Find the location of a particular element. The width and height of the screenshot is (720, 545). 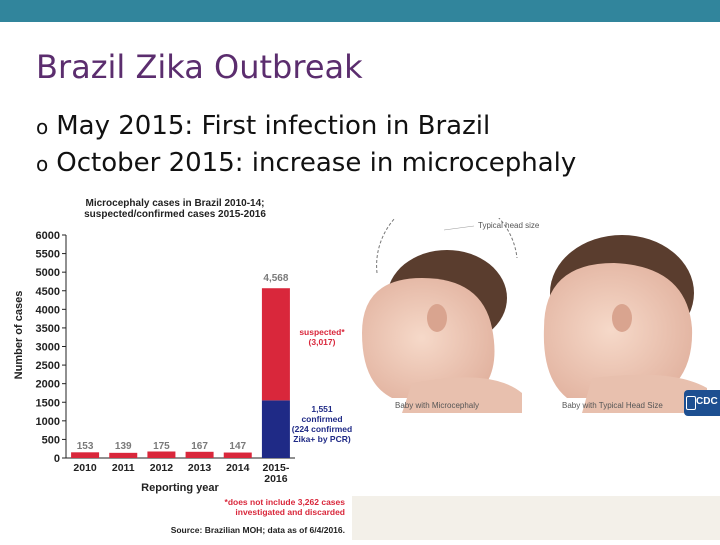

microcephaly-infant-image is located at coordinates (442, 303).